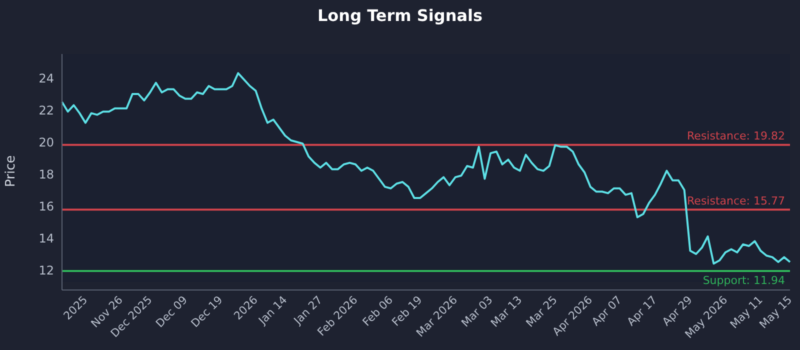  I want to click on x-tick-label: Apr 17, so click(642, 310).